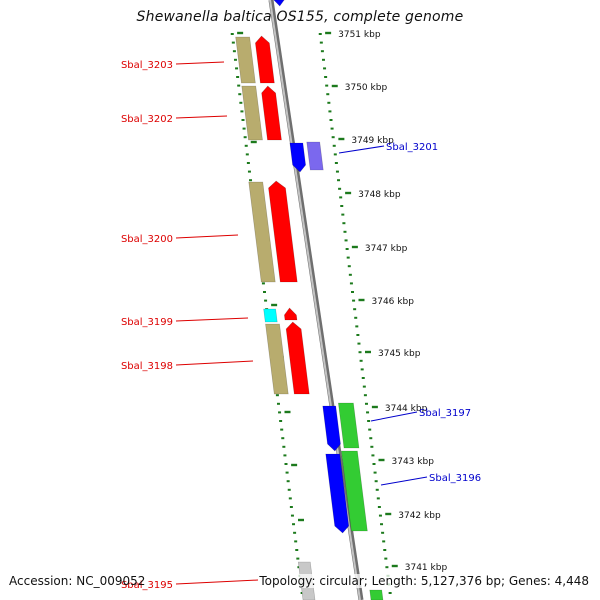 The image size is (600, 600). I want to click on accession-label: Accession: NC_009052, so click(77, 581).